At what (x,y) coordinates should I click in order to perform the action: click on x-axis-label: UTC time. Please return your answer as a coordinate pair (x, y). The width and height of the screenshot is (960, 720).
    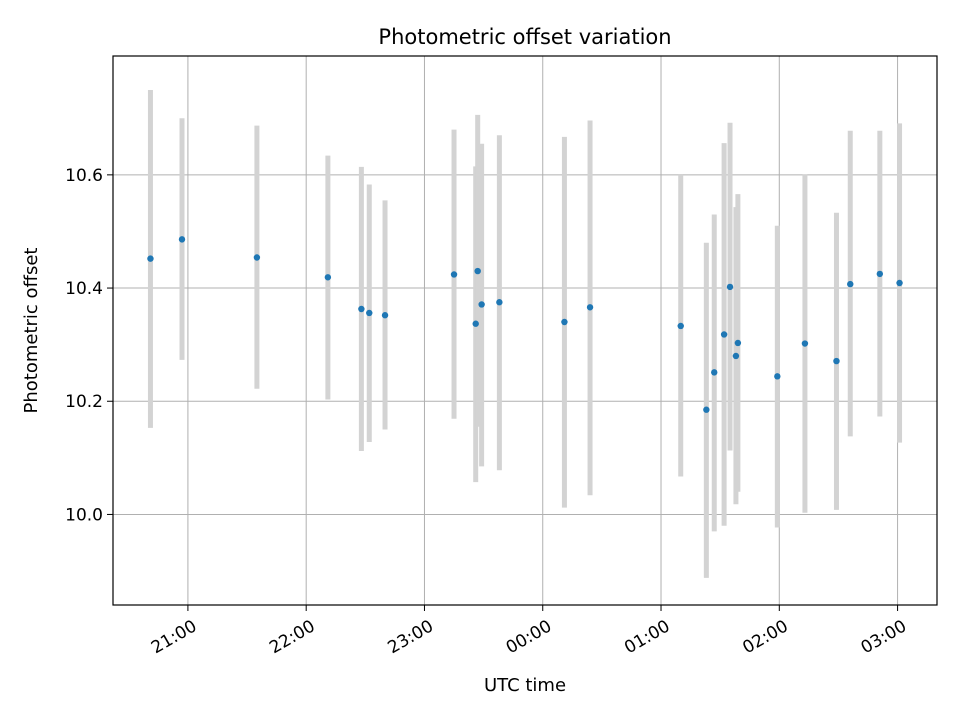
    Looking at the image, I should click on (525, 685).